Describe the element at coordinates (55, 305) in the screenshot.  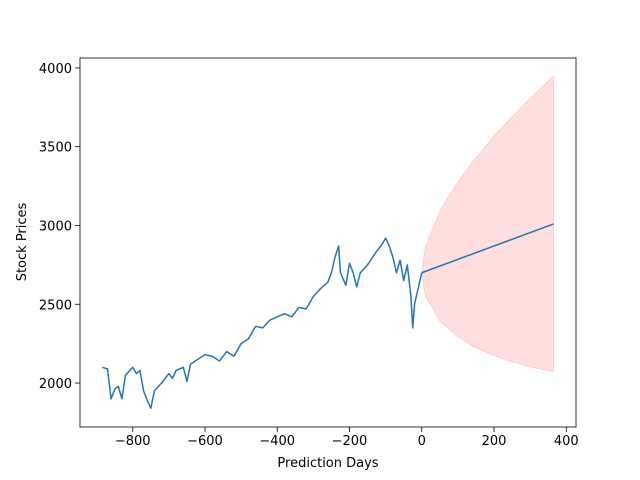
I see `y-tick-label: 2500` at that location.